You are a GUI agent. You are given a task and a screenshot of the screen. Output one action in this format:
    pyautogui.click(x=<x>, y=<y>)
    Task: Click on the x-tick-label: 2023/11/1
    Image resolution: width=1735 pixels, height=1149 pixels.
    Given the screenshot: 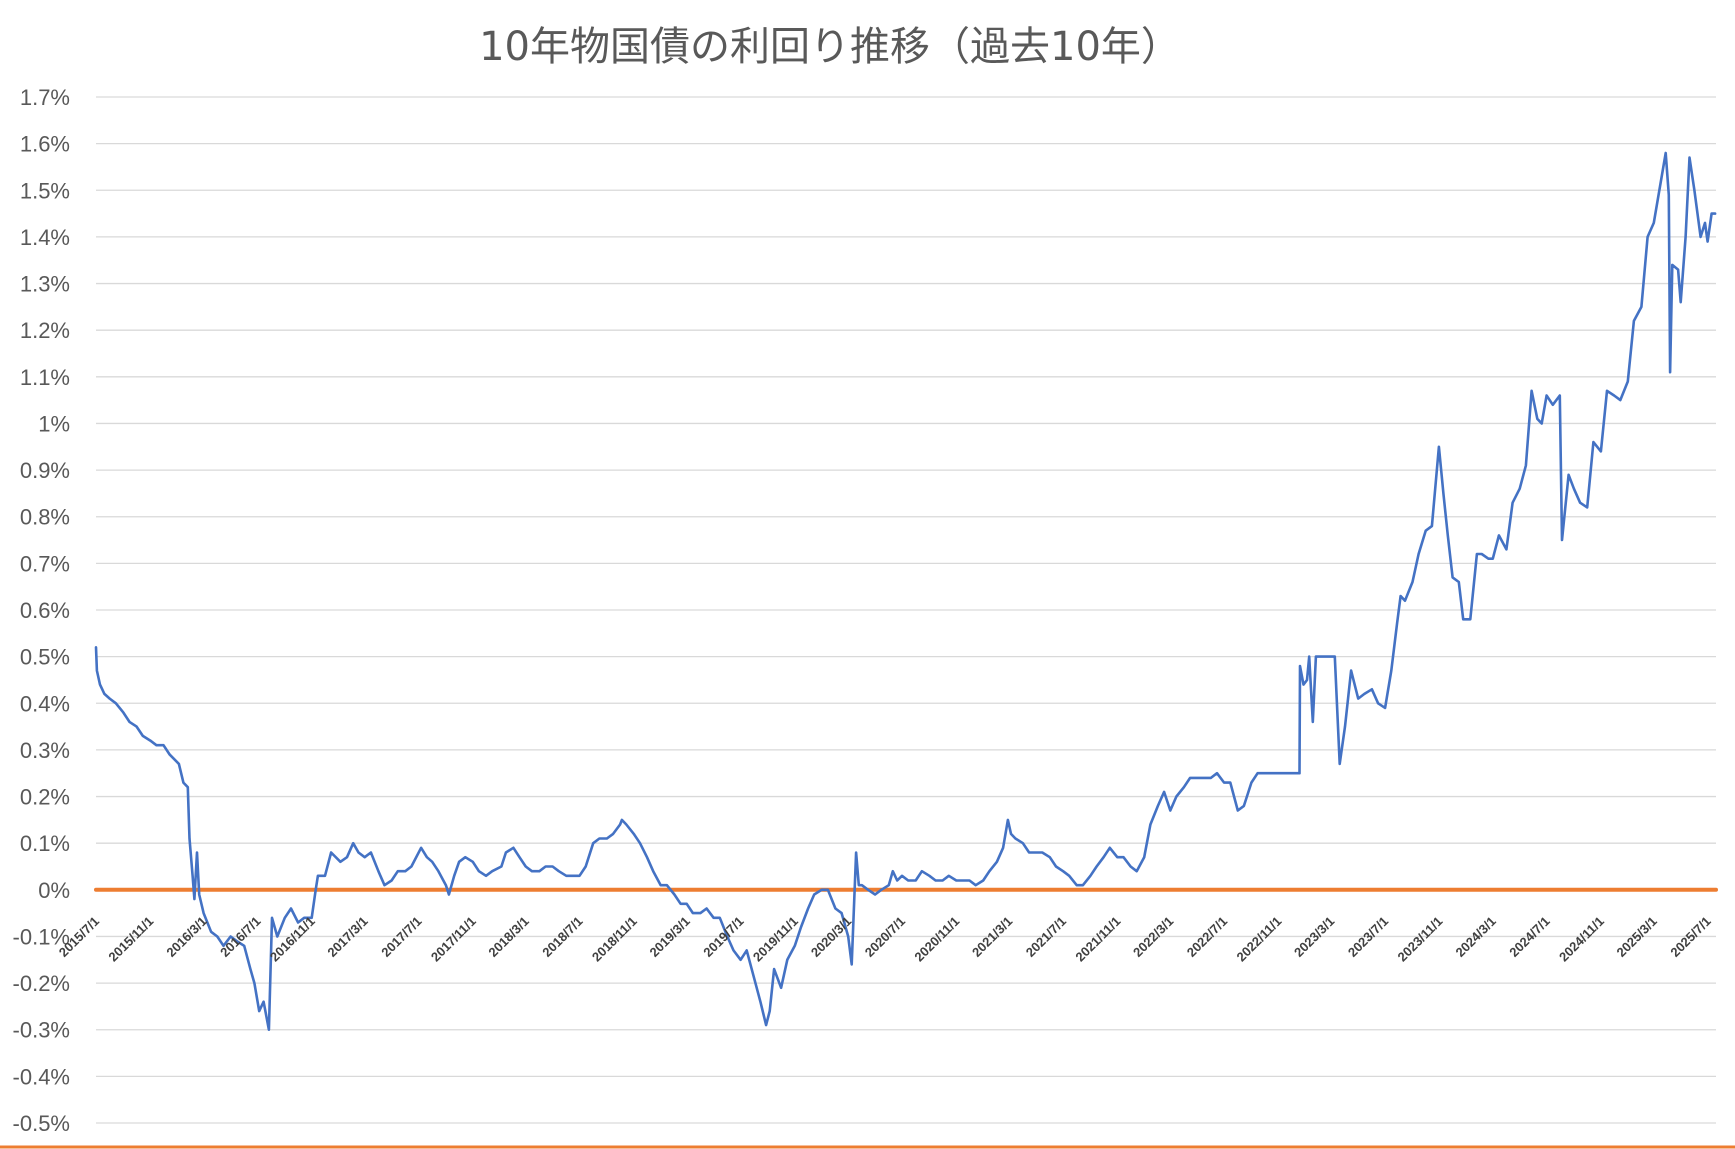 What is the action you would take?
    pyautogui.click(x=1420, y=939)
    